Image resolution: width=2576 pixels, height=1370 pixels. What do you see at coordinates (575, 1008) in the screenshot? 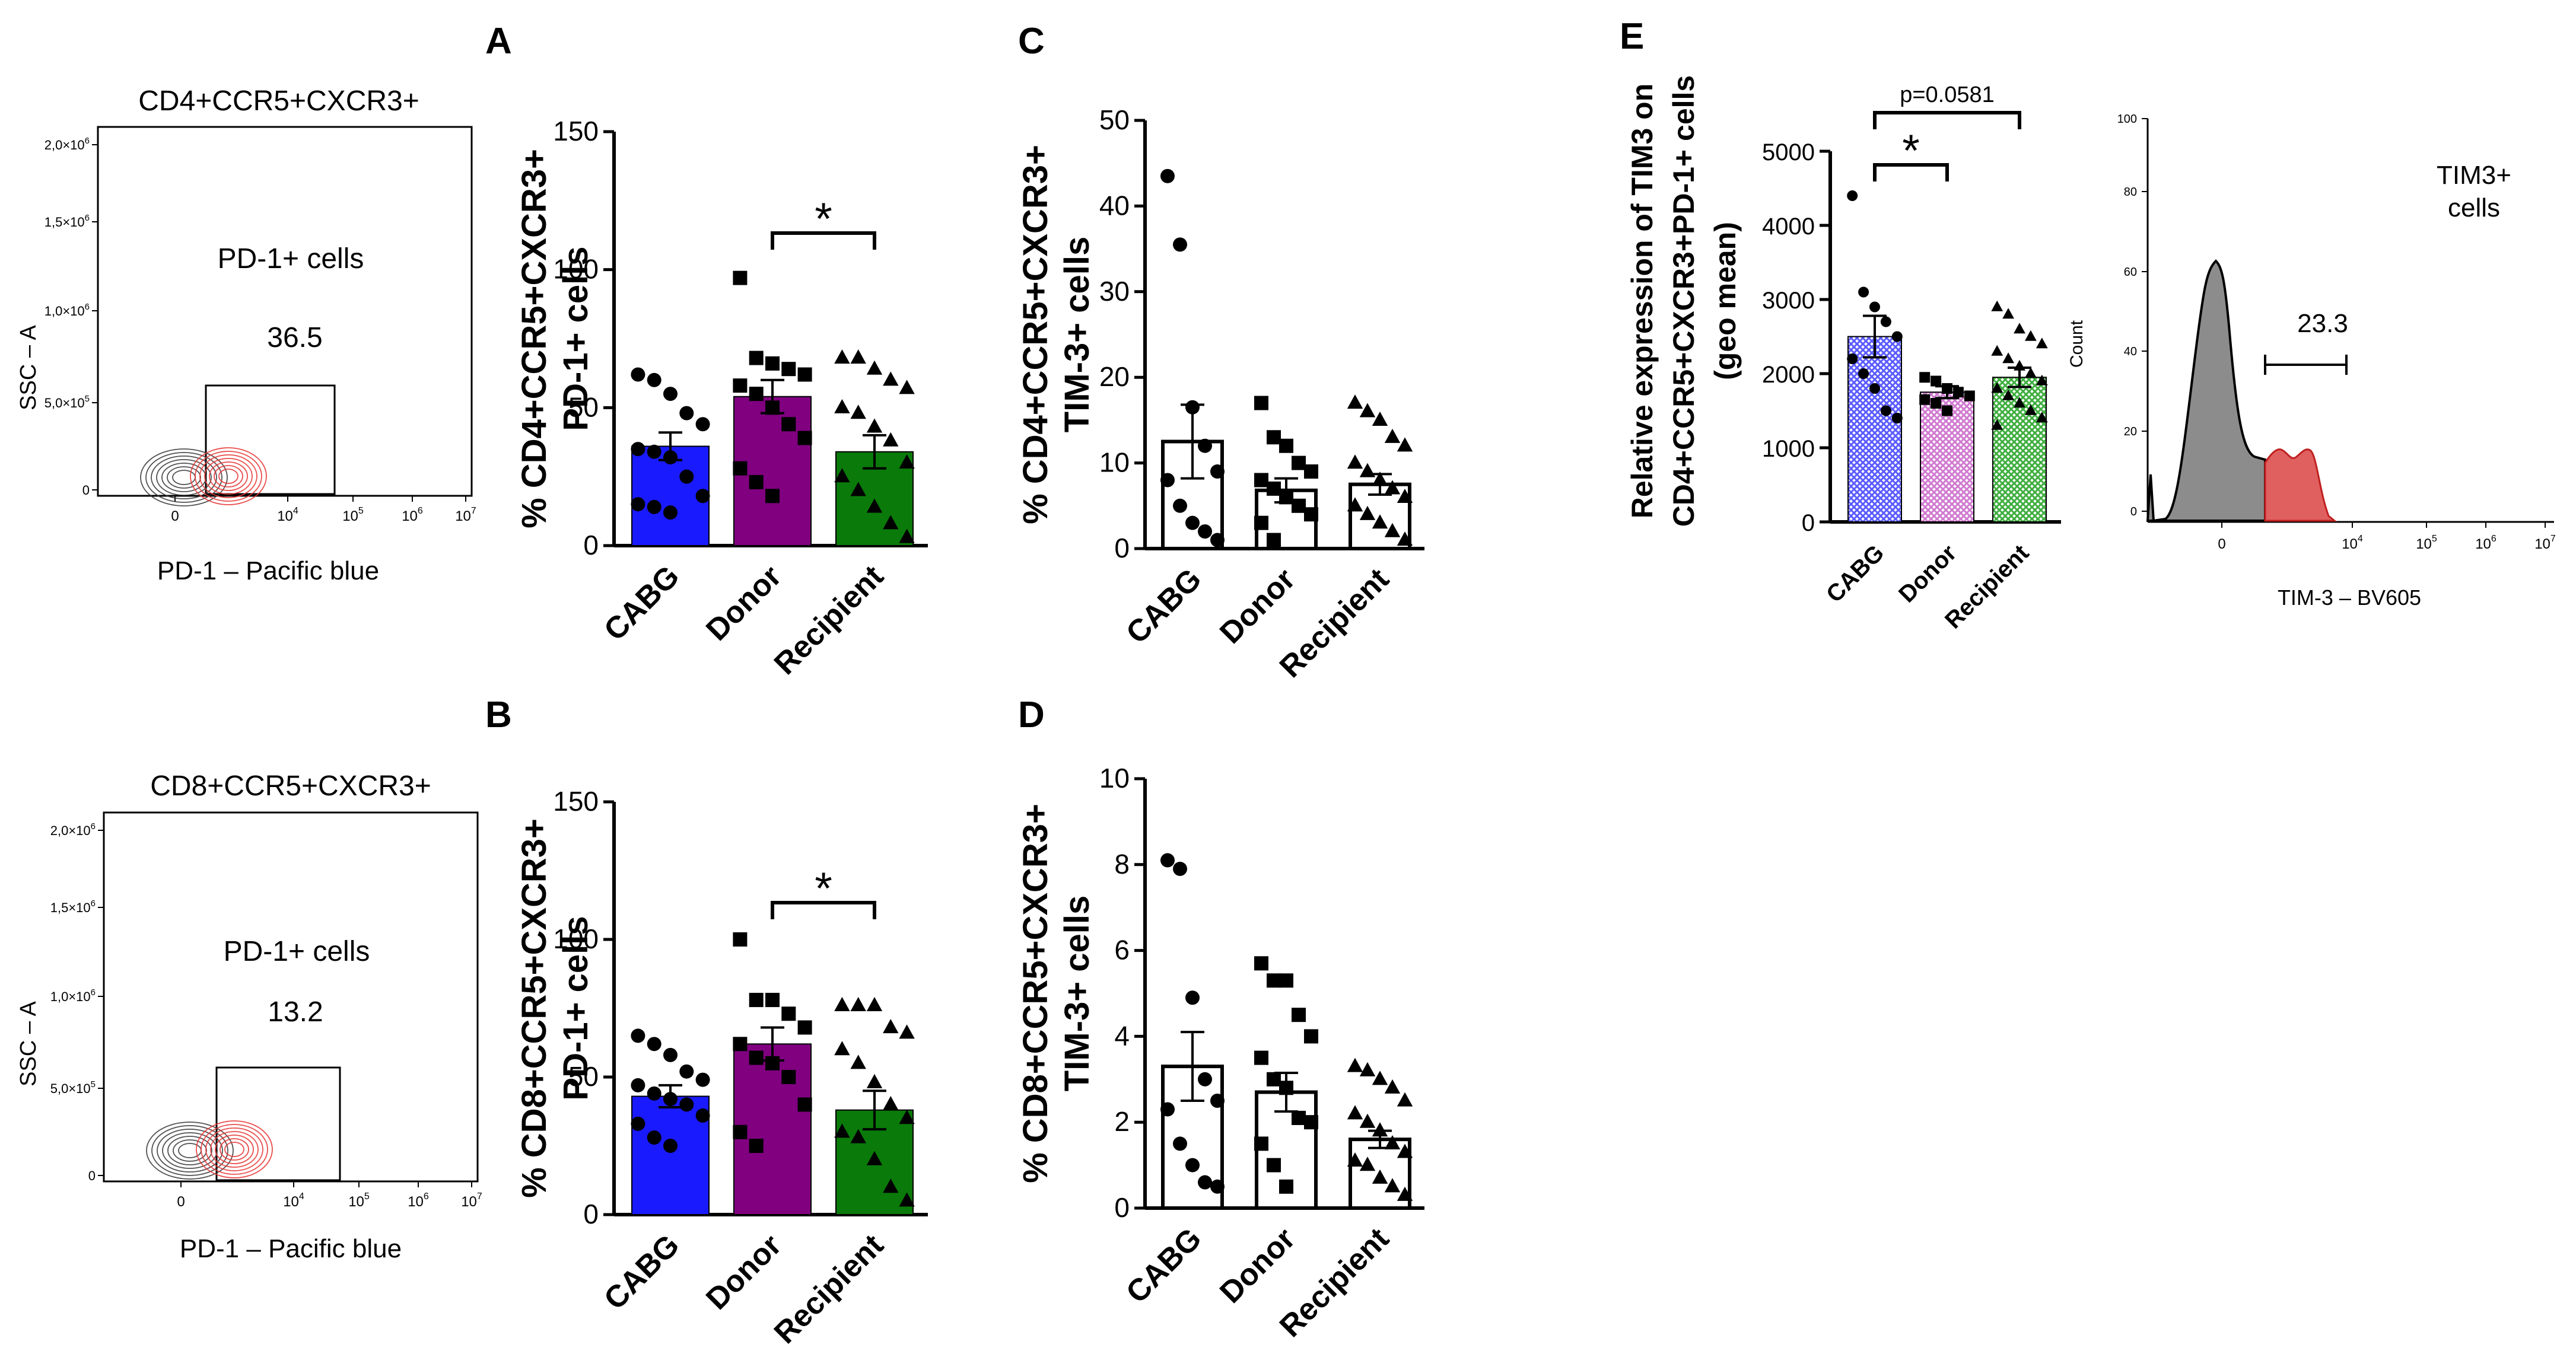
I see `y-axis-label: PD-1+ cells` at bounding box center [575, 1008].